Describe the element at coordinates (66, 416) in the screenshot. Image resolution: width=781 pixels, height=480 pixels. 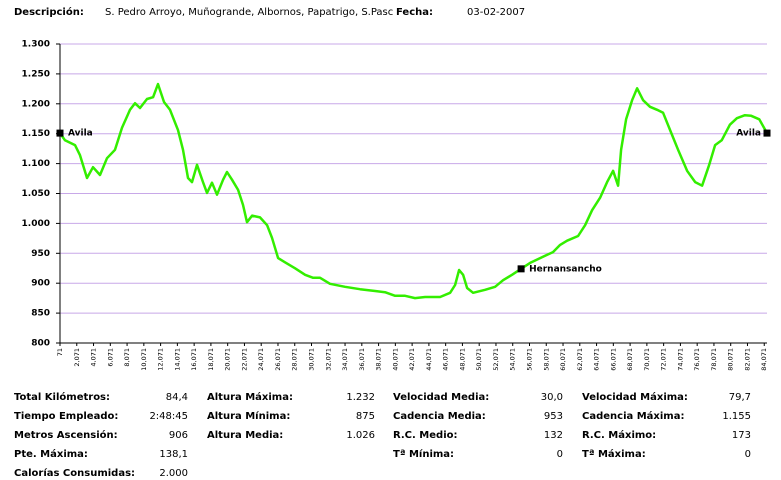
I see `stat-label: Tiempo Empleado:` at that location.